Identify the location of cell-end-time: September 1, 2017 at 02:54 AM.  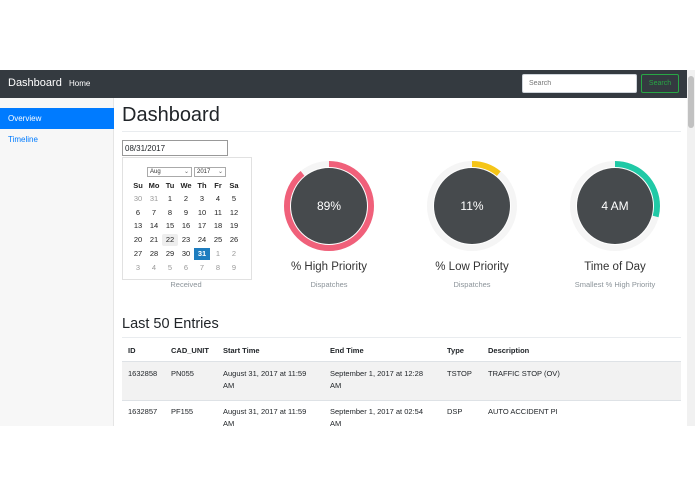
(376, 416).